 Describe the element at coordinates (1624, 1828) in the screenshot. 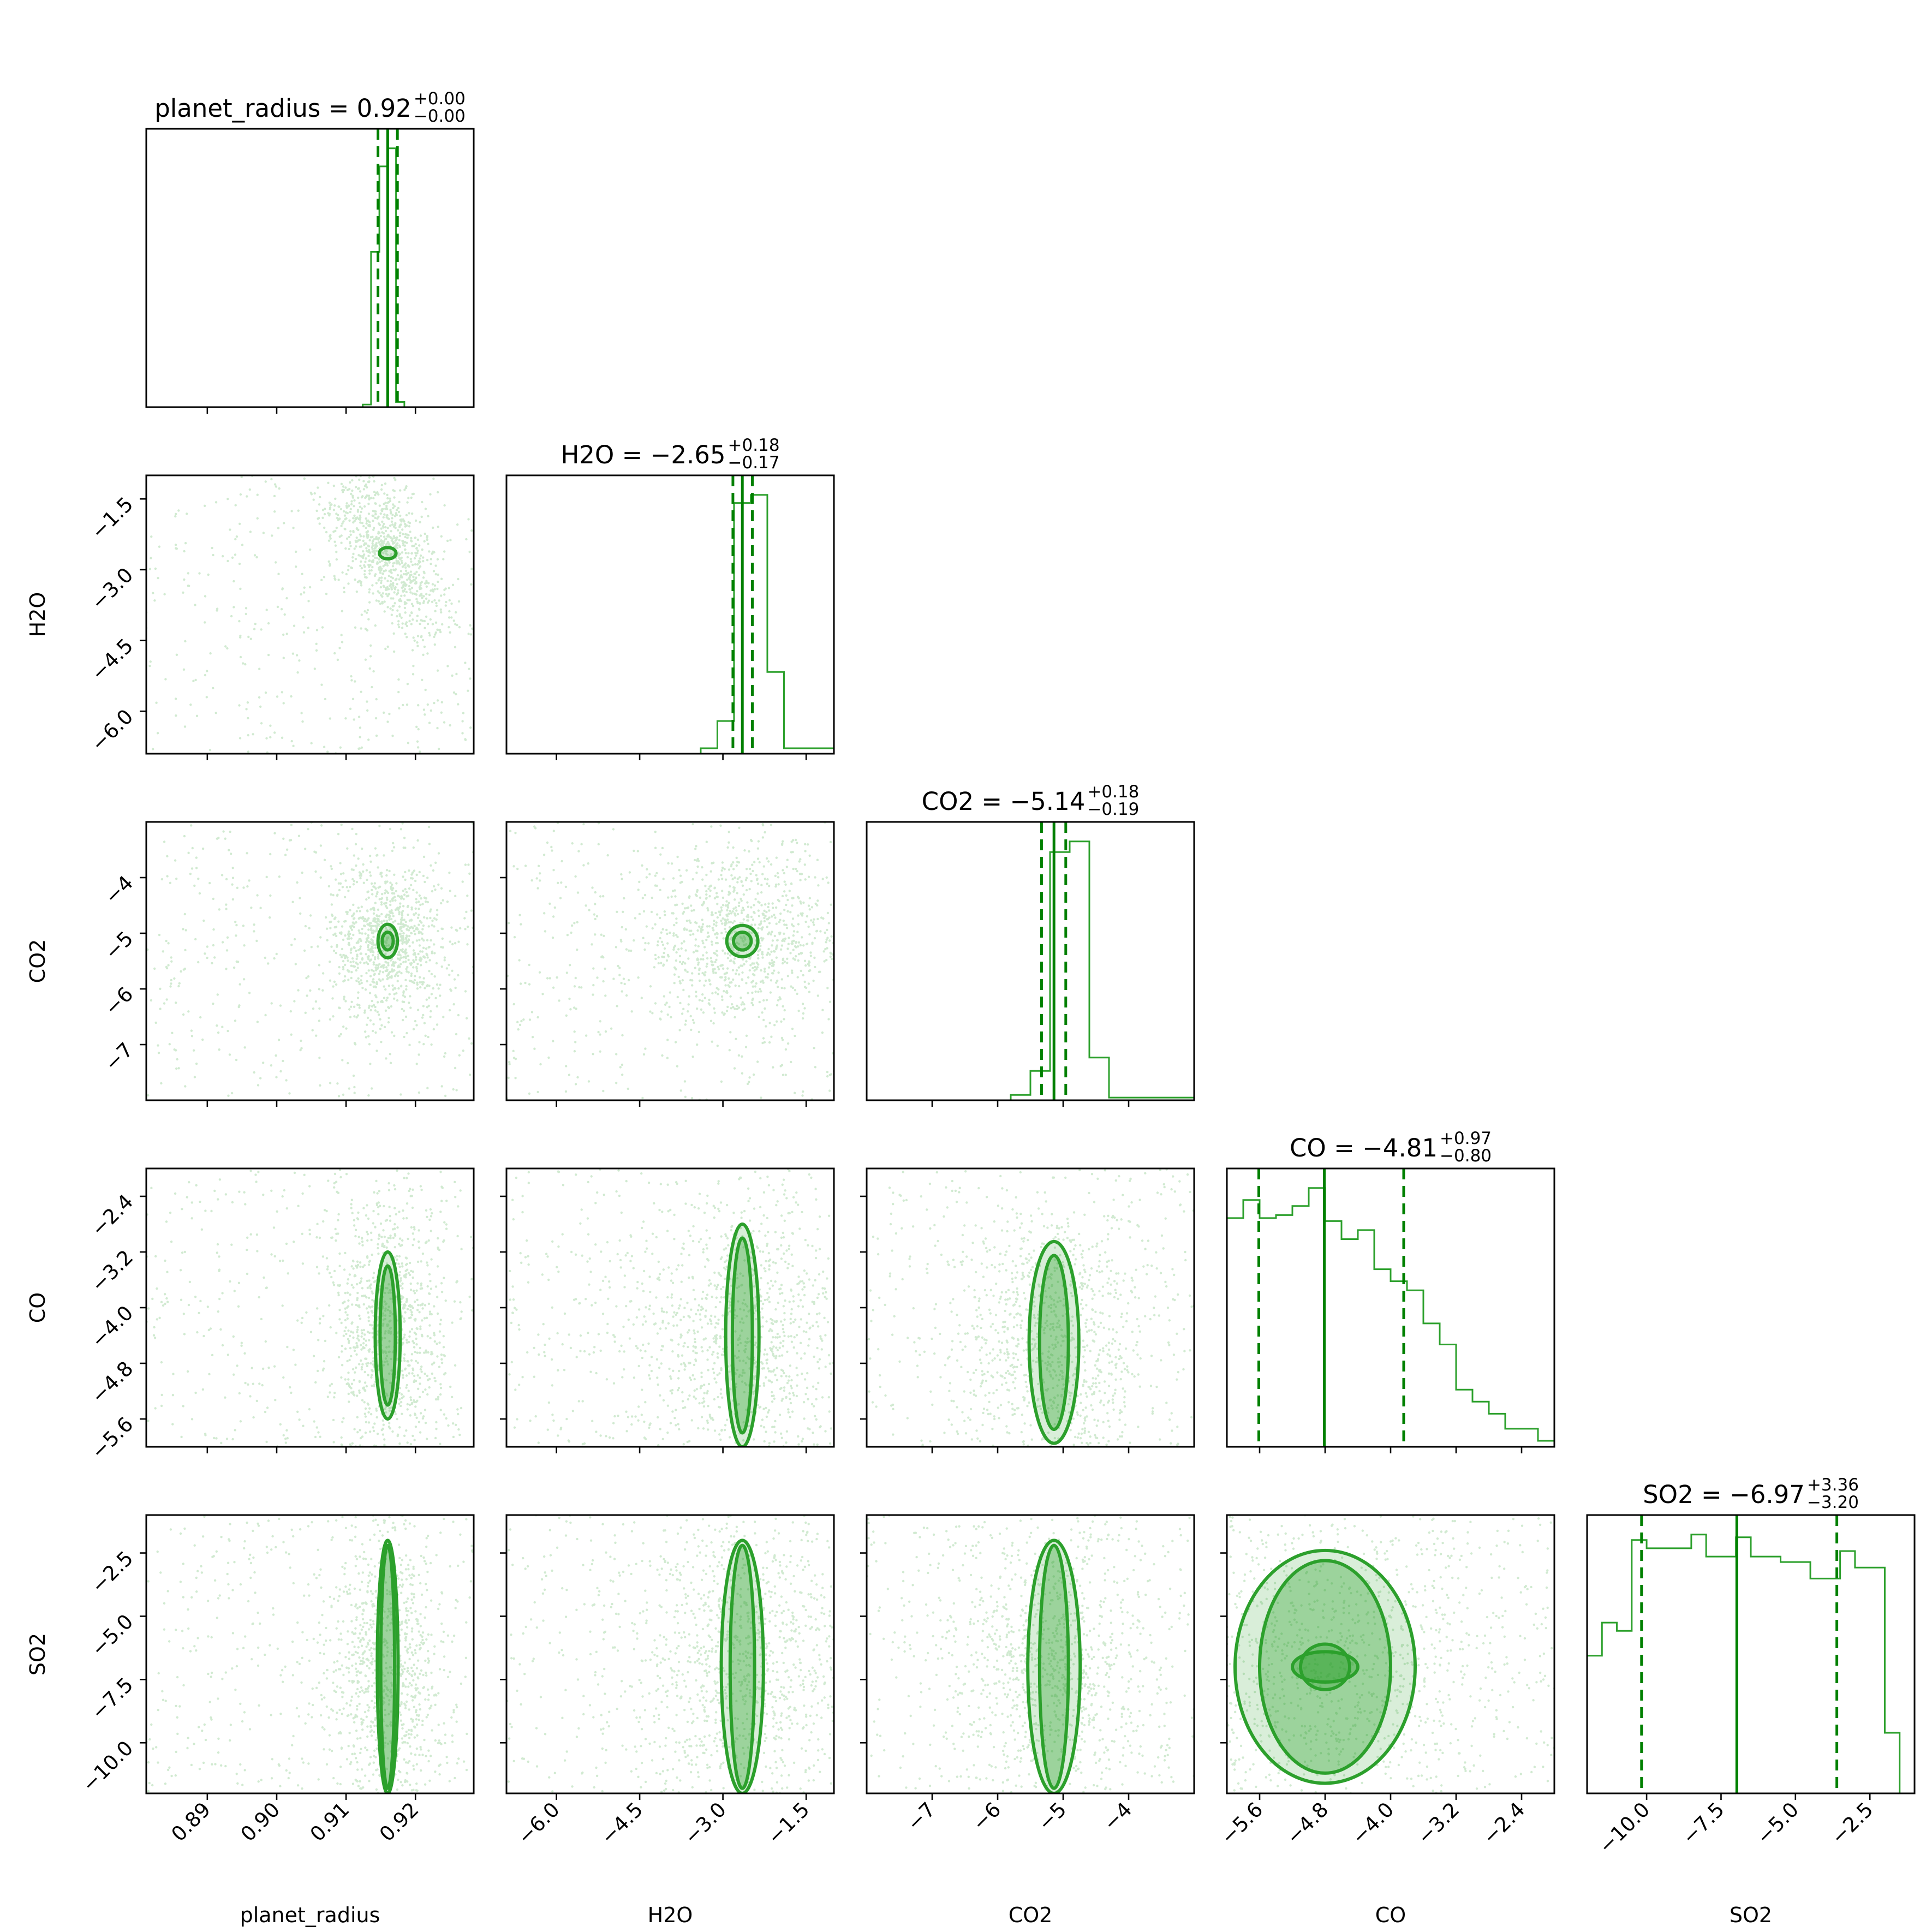

I see `x-tick-label-so2: −10.0` at that location.